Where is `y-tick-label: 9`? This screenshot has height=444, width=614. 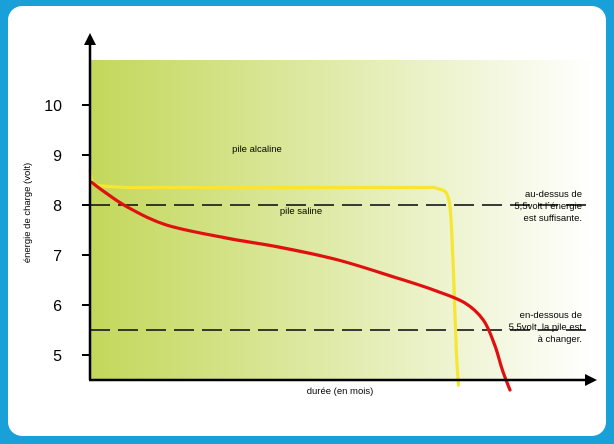 y-tick-label: 9 is located at coordinates (57, 156).